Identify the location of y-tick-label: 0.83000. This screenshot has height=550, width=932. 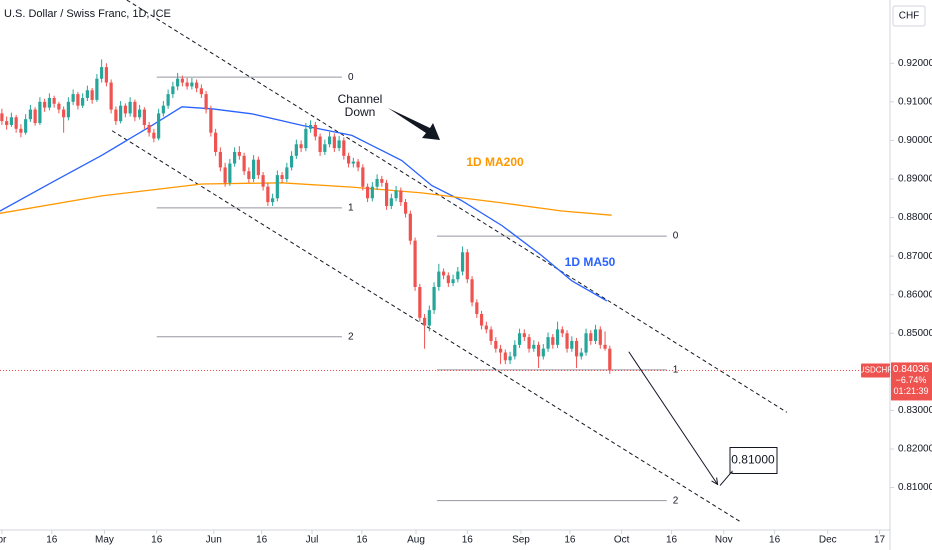
(915, 410).